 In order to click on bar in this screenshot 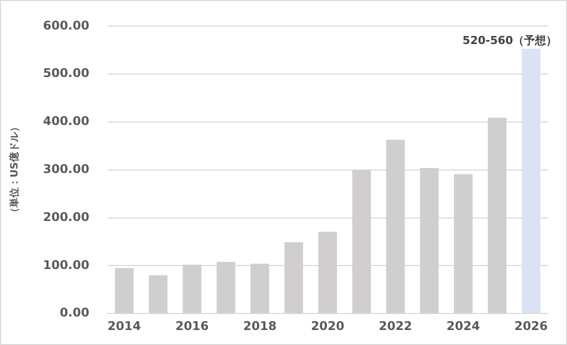, I will do `click(531, 181)`.